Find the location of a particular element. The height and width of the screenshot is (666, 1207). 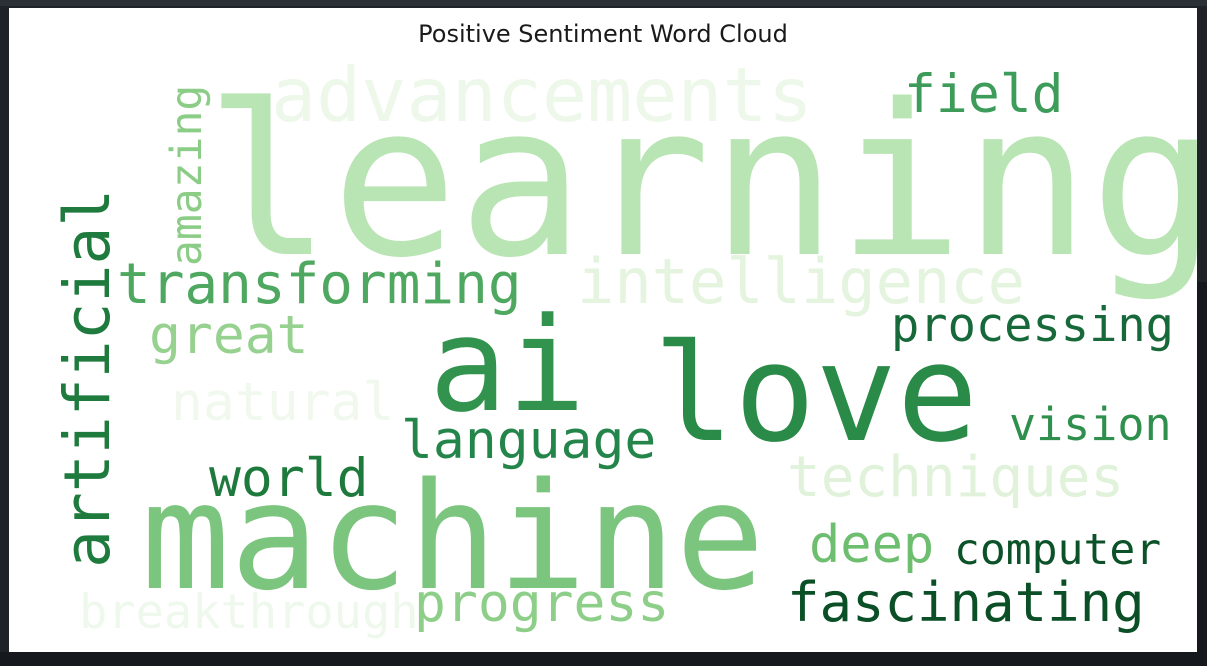

word-great: great is located at coordinates (229, 335).